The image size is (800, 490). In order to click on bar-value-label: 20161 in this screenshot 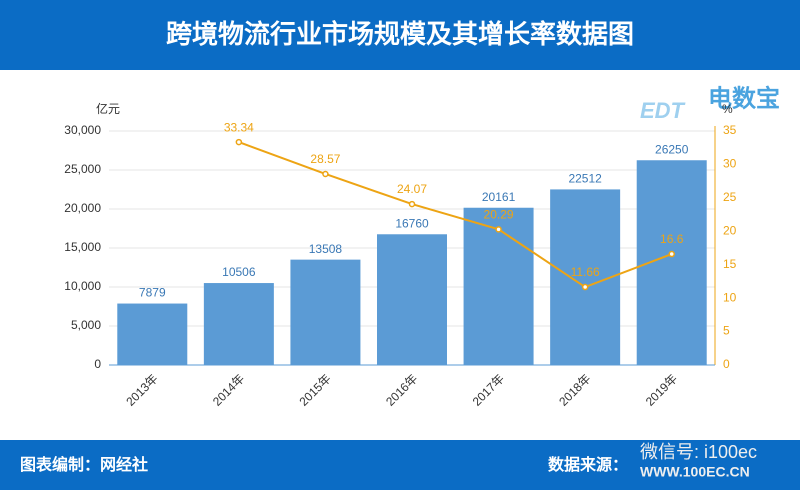, I will do `click(499, 197)`.